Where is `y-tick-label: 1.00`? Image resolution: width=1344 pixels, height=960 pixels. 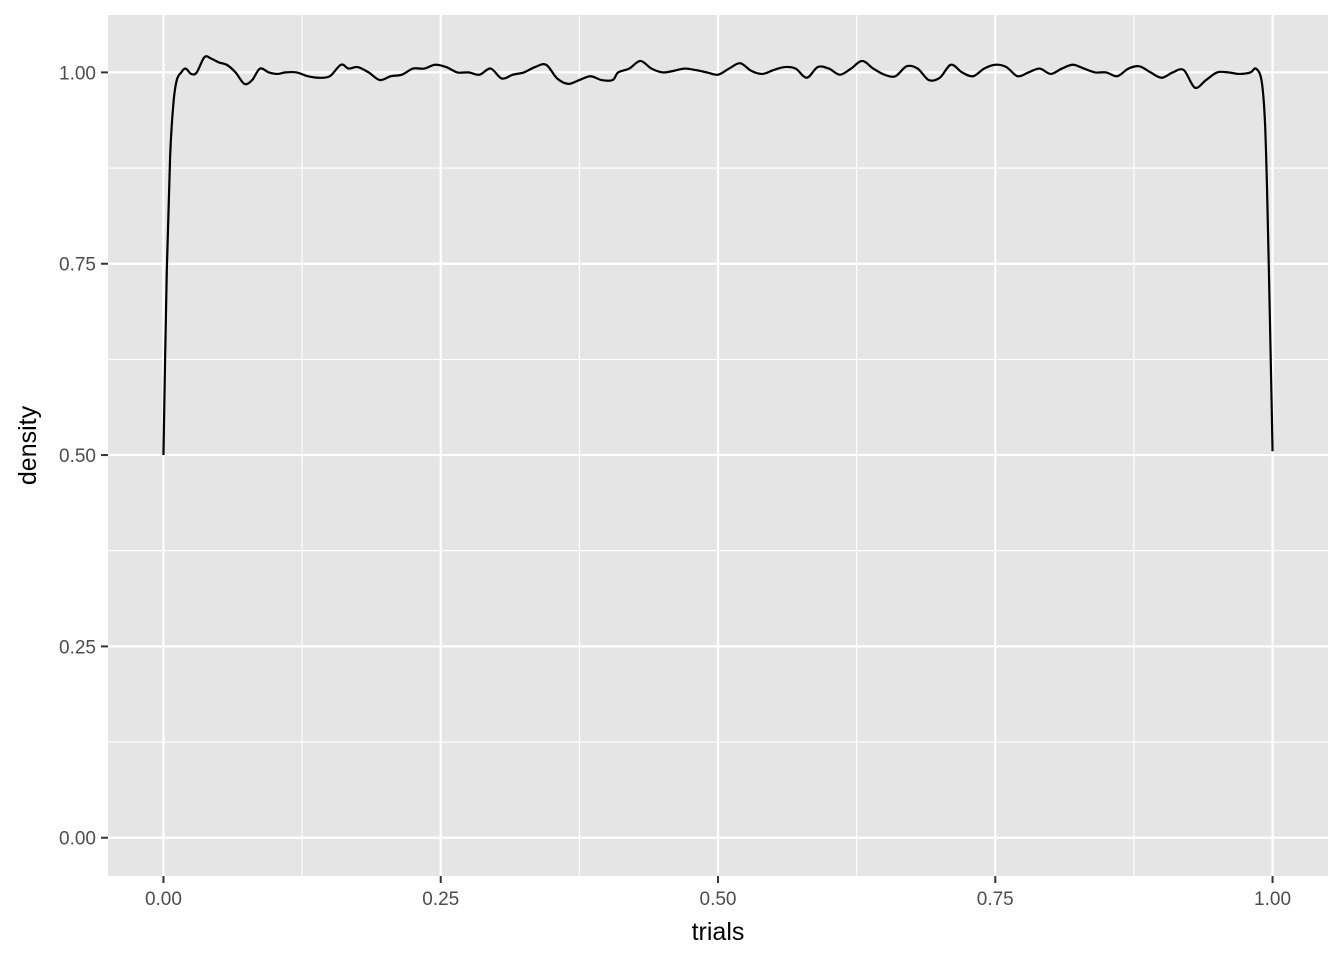
y-tick-label: 1.00 is located at coordinates (77, 73).